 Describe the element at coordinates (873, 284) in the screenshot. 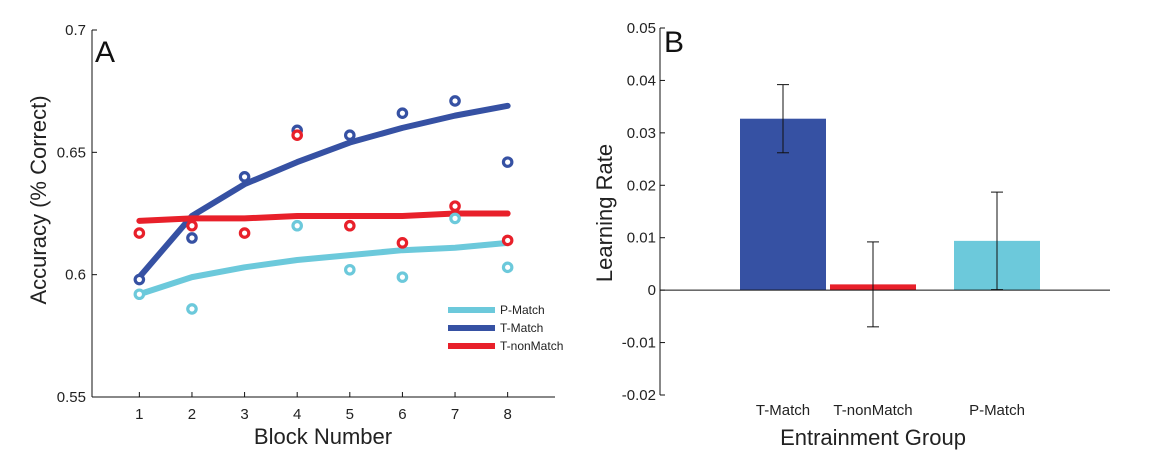

I see `error-bar-t-nonmatch` at that location.